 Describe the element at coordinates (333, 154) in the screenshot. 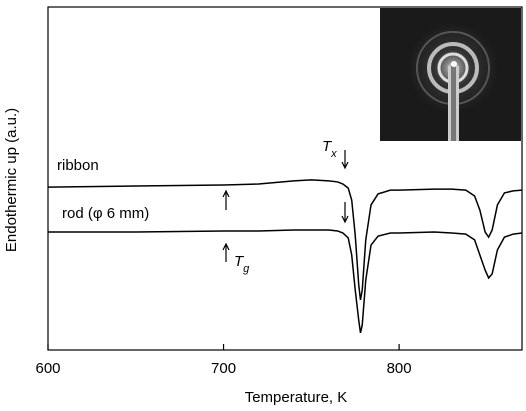

I see `annotation-sub: x` at that location.